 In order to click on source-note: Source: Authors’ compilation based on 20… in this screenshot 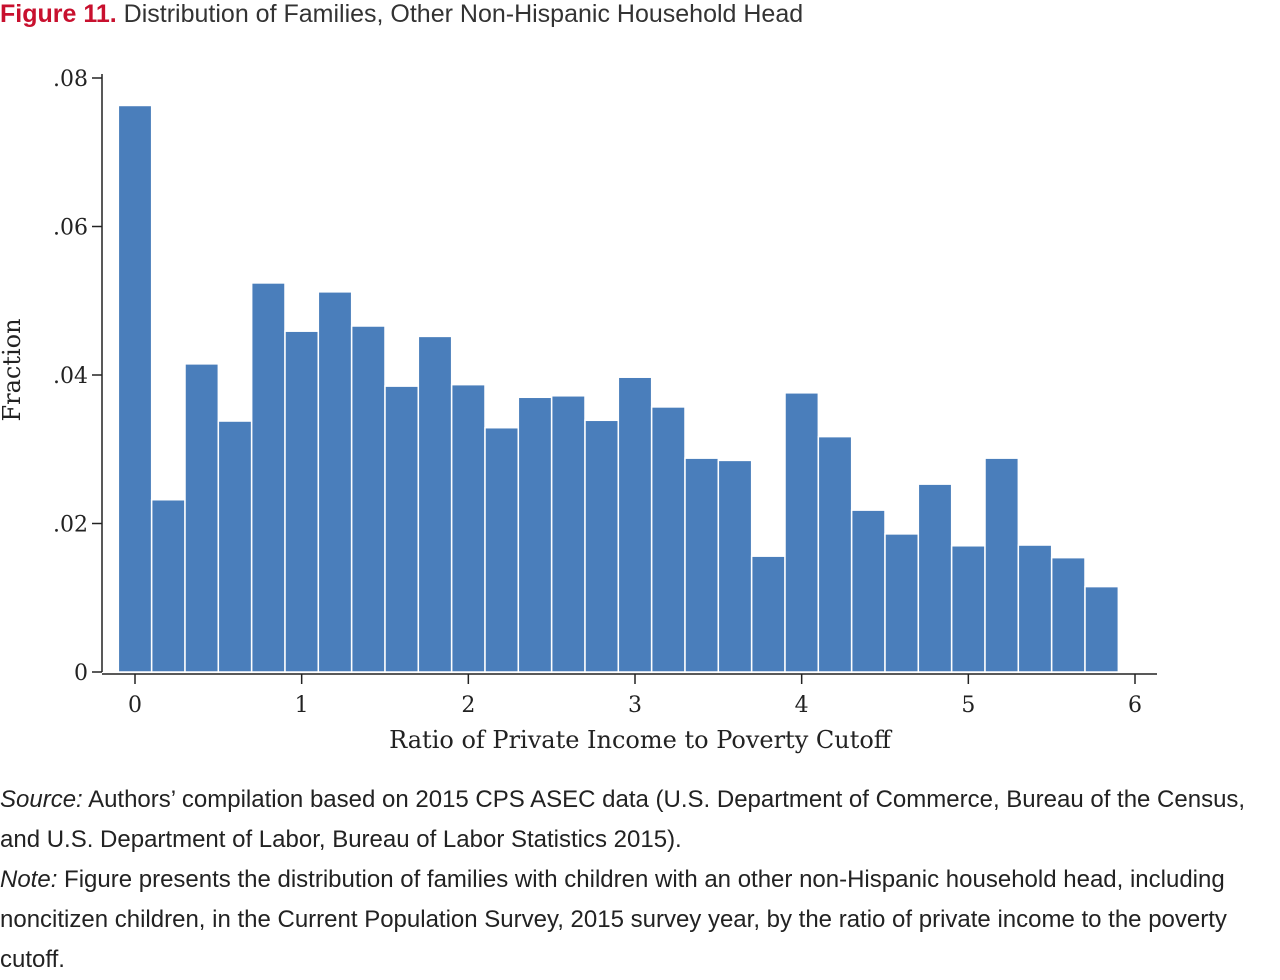, I will do `click(640, 820)`.